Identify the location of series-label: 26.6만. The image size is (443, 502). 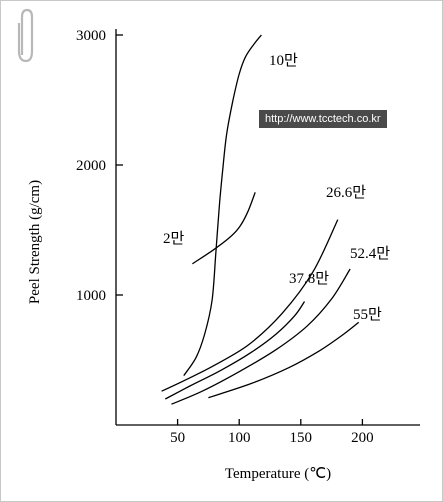
(346, 192).